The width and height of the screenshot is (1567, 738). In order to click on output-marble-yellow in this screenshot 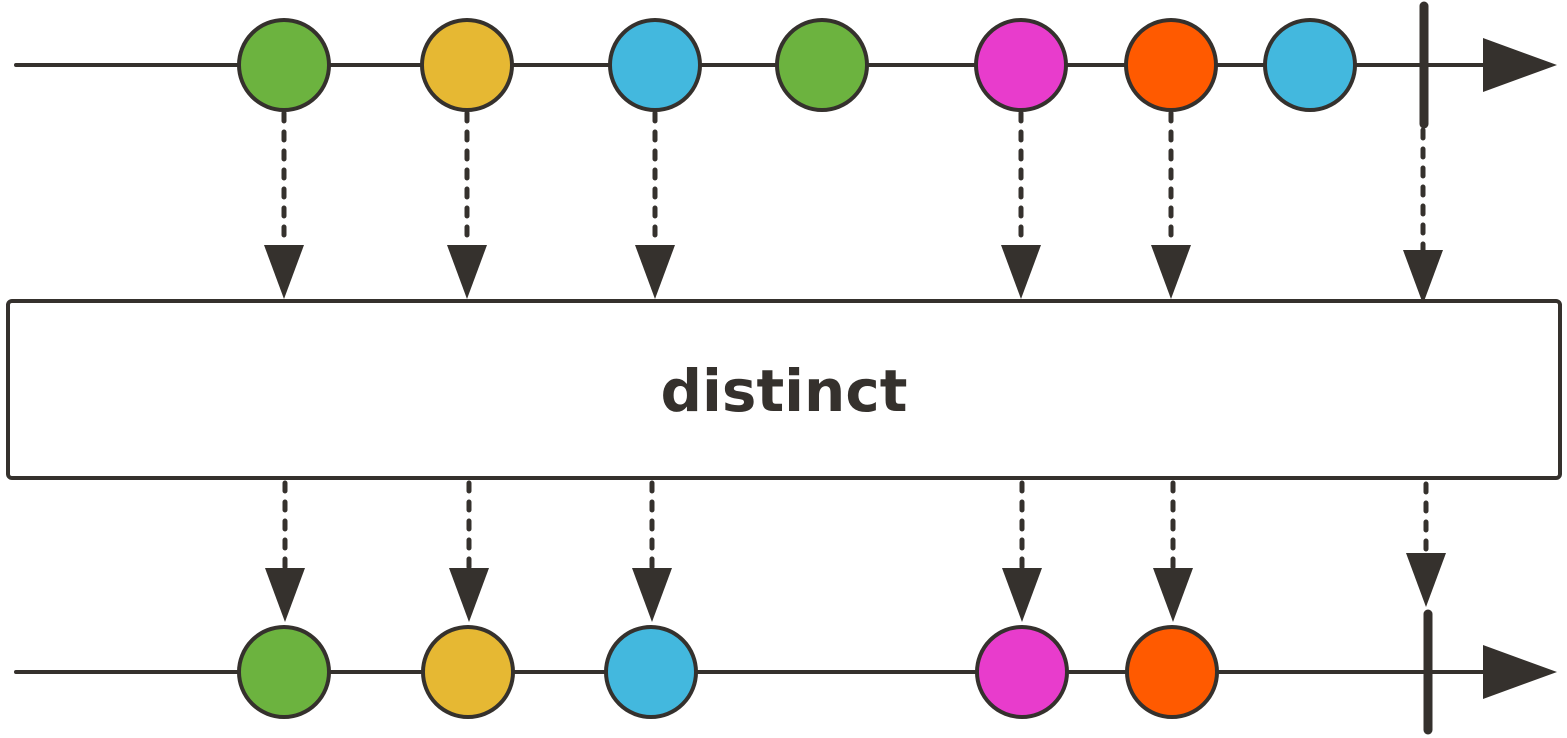, I will do `click(468, 672)`.